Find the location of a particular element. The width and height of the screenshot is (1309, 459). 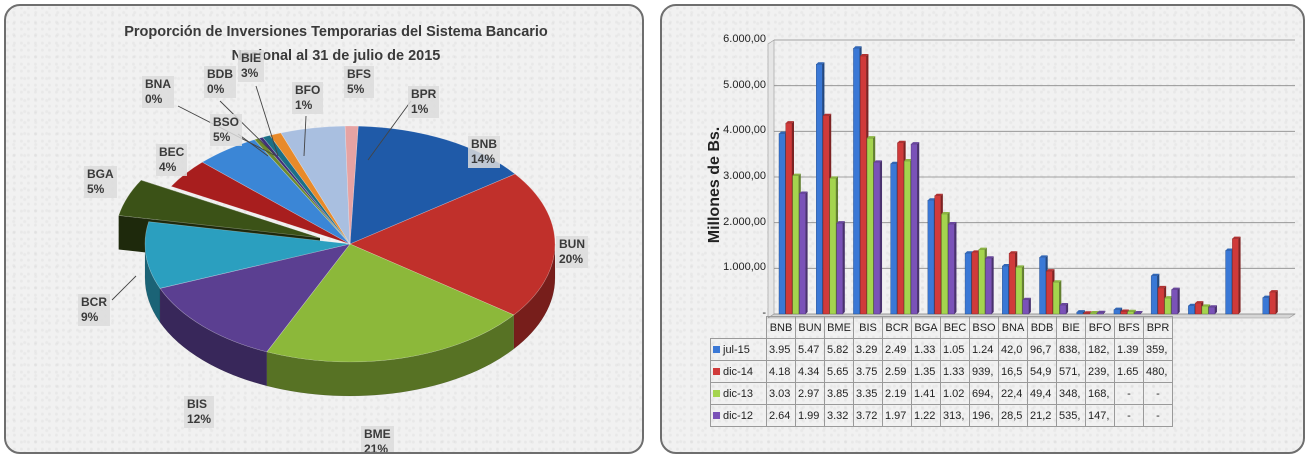

pie-label-bis: BIS 12% is located at coordinates (199, 412).